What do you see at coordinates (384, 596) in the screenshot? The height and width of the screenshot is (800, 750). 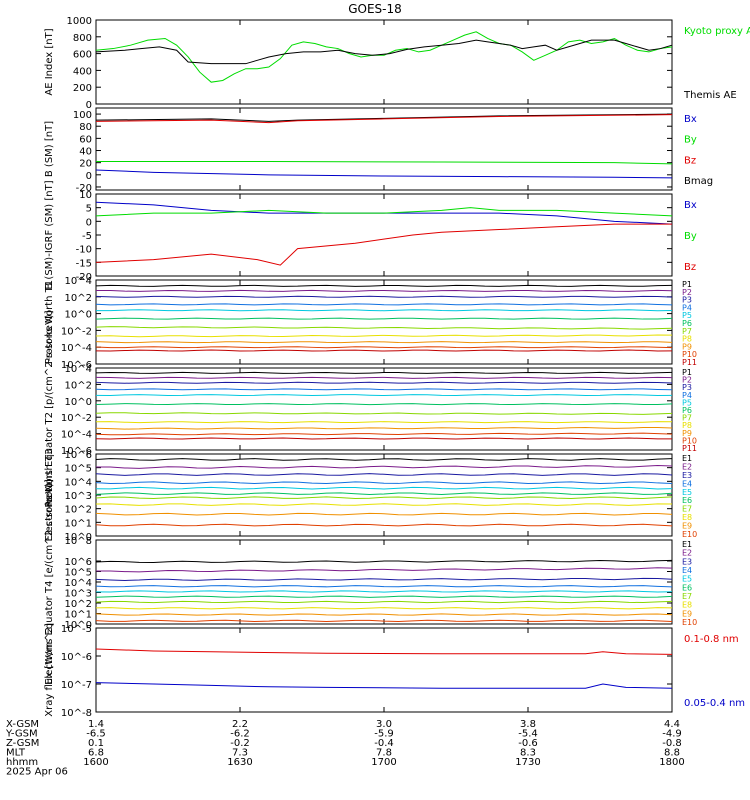 I see `series-e6` at bounding box center [384, 596].